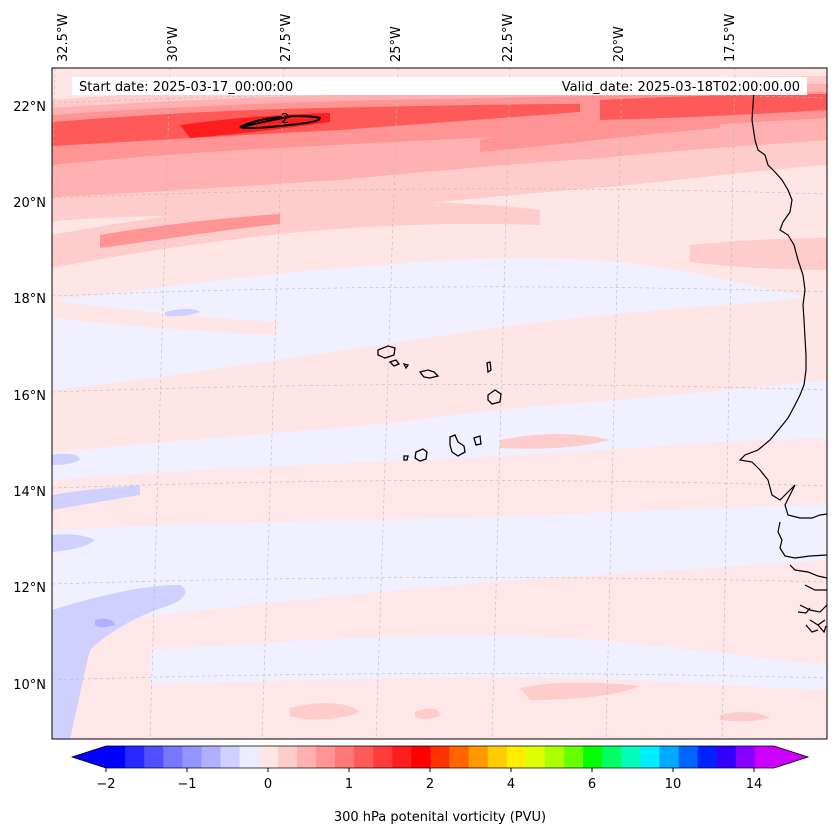  Describe the element at coordinates (160, 403) in the screenshot. I see `meridian-30w` at that location.